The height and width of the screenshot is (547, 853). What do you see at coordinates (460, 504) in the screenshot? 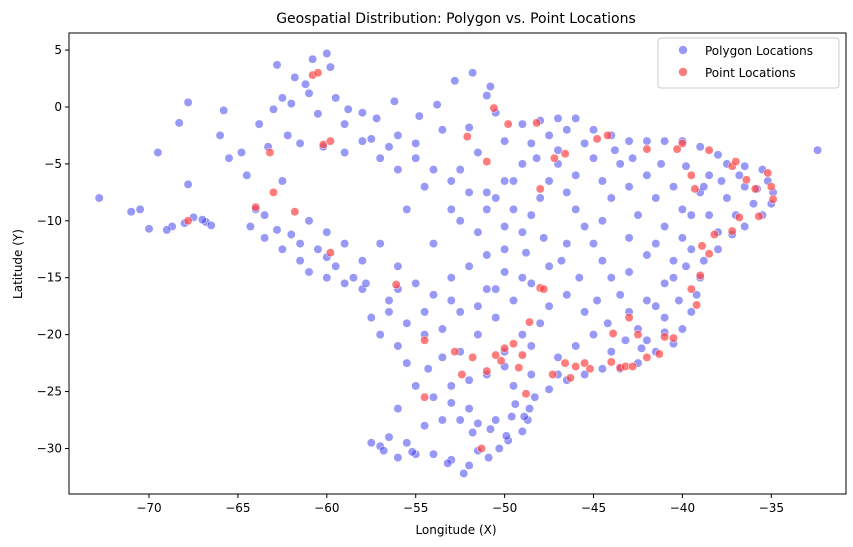
I see `x-axis: −70 −65 −60 −55 −50 −45 −40 −35` at bounding box center [460, 504].